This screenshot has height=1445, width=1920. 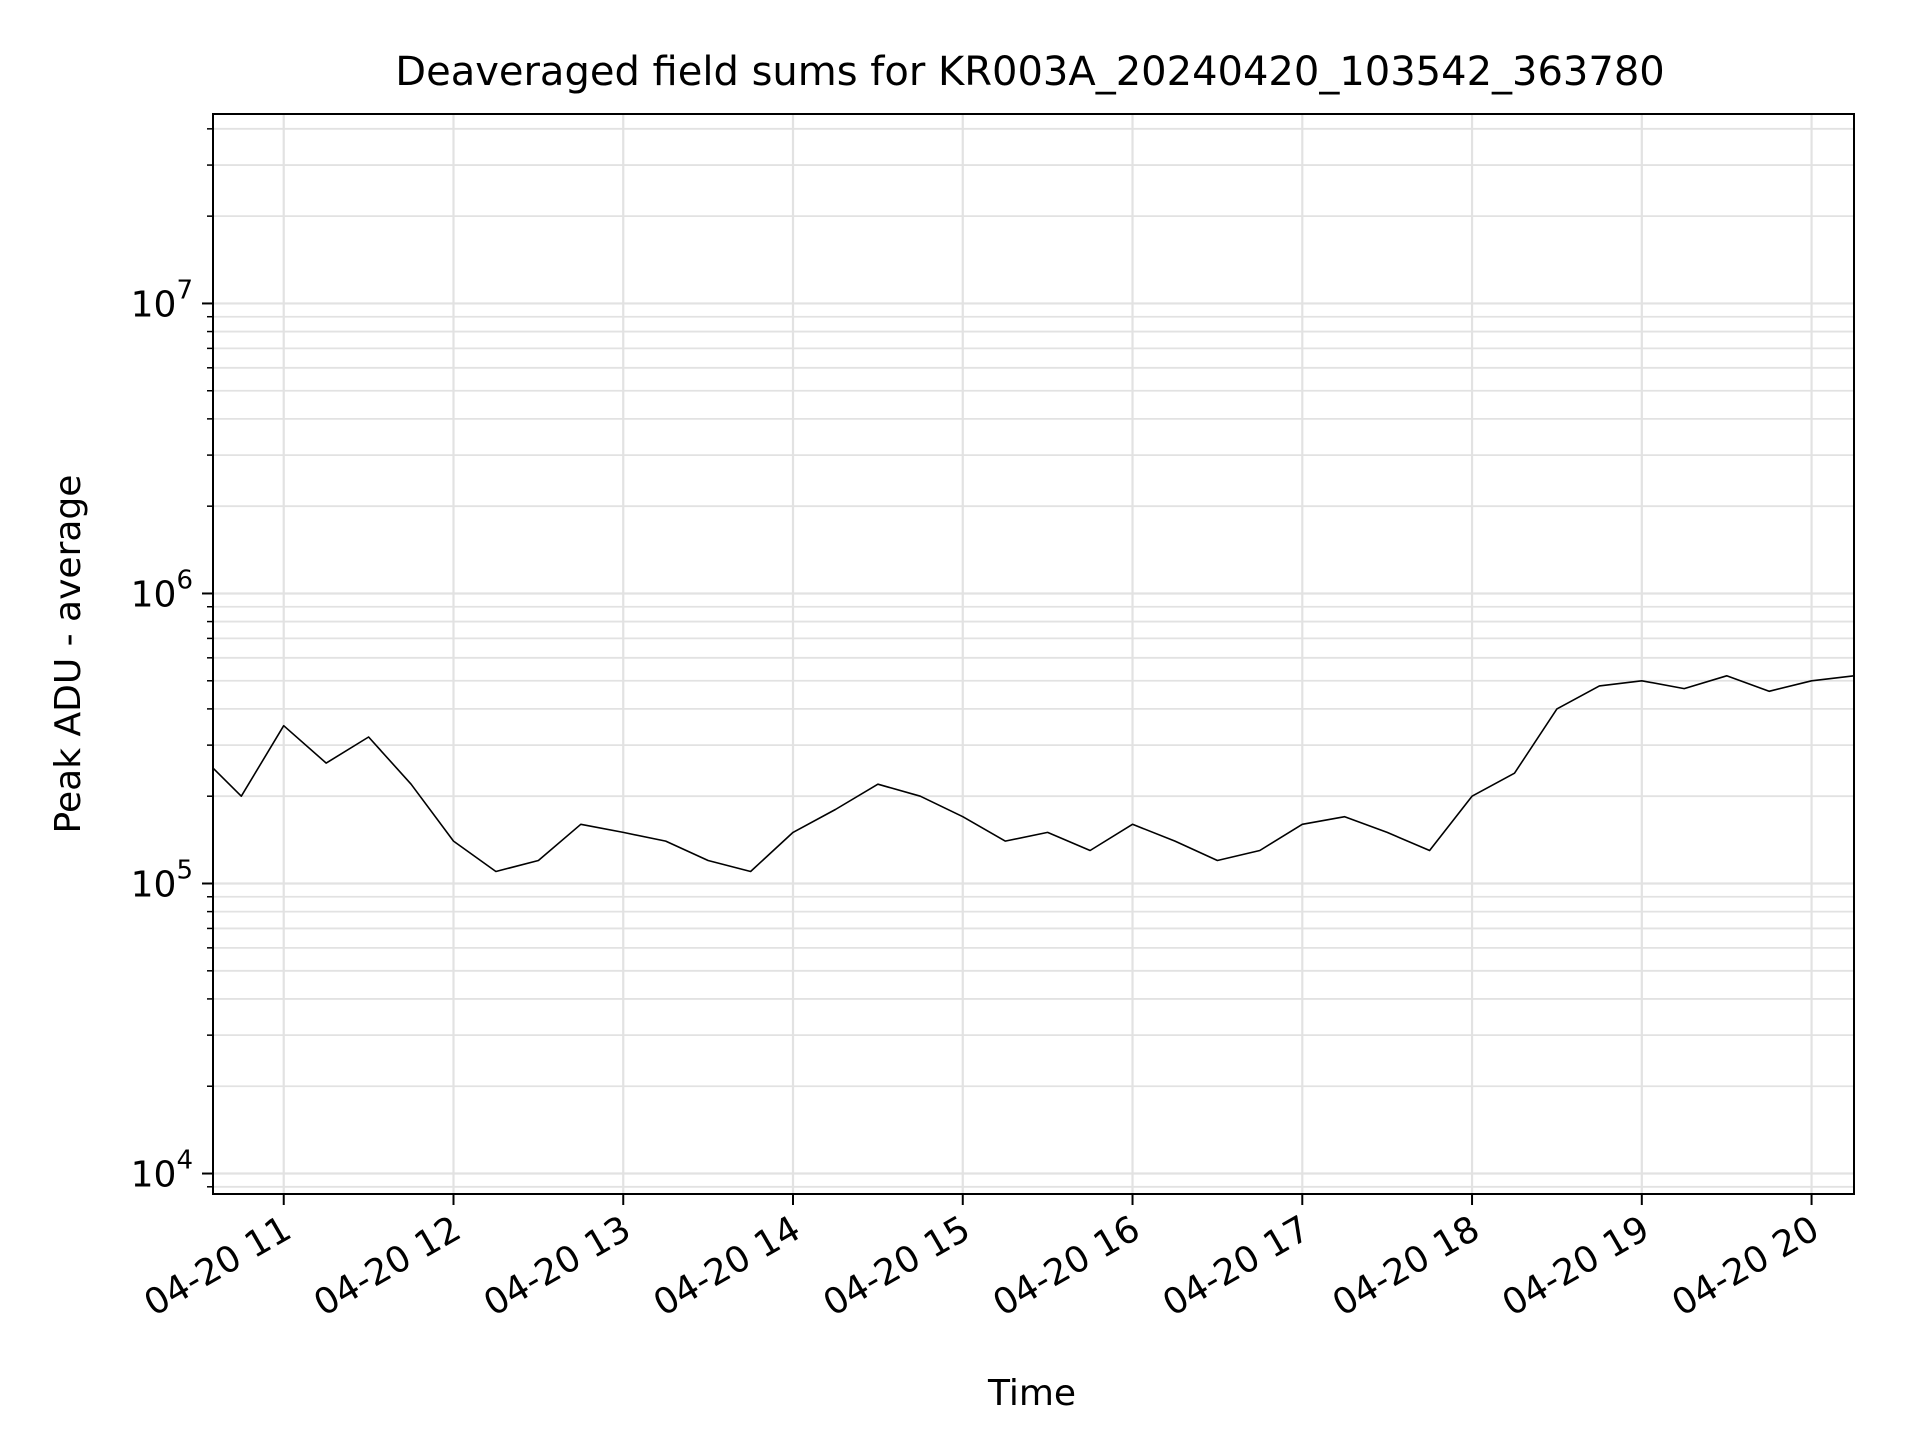 I want to click on x-tick-label: 04-20 17, so click(x=1236, y=1266).